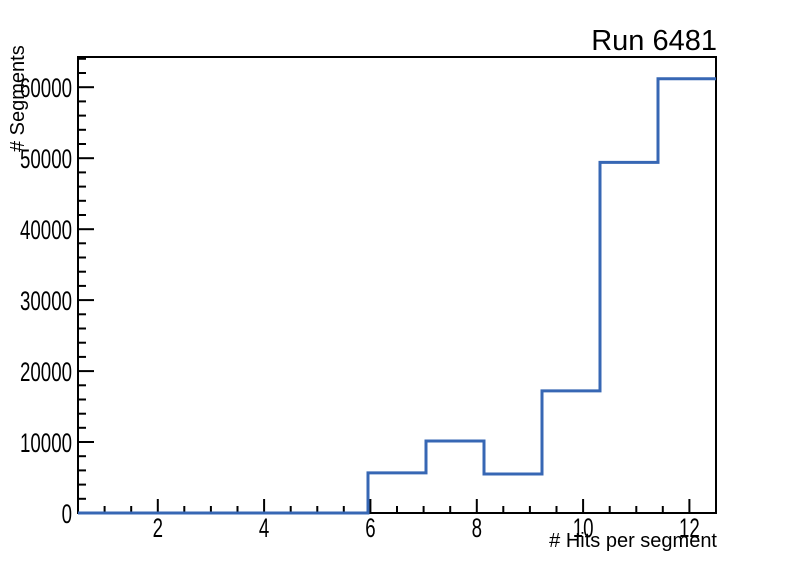 The width and height of the screenshot is (796, 572). What do you see at coordinates (46, 230) in the screenshot?
I see `y-tick-label: 40000` at bounding box center [46, 230].